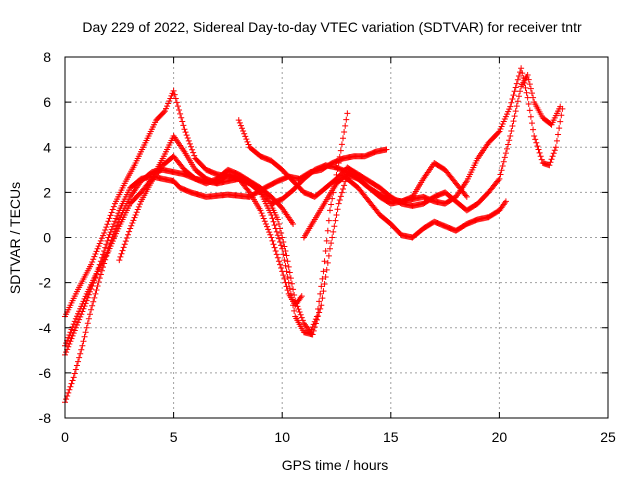 The width and height of the screenshot is (640, 480). Describe the element at coordinates (47, 147) in the screenshot. I see `y-tick-label: 4` at that location.